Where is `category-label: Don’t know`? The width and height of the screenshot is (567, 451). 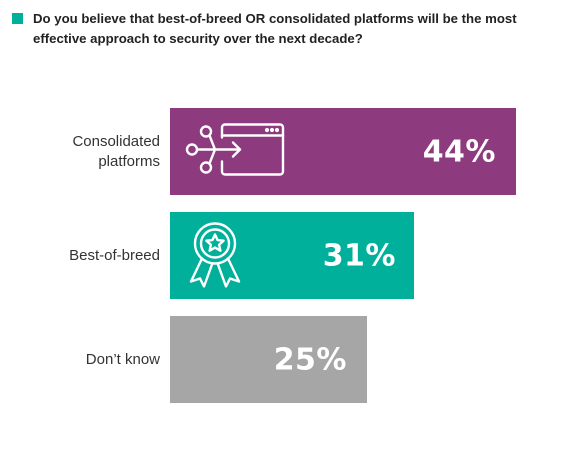 category-label: Don’t know is located at coordinates (122, 359).